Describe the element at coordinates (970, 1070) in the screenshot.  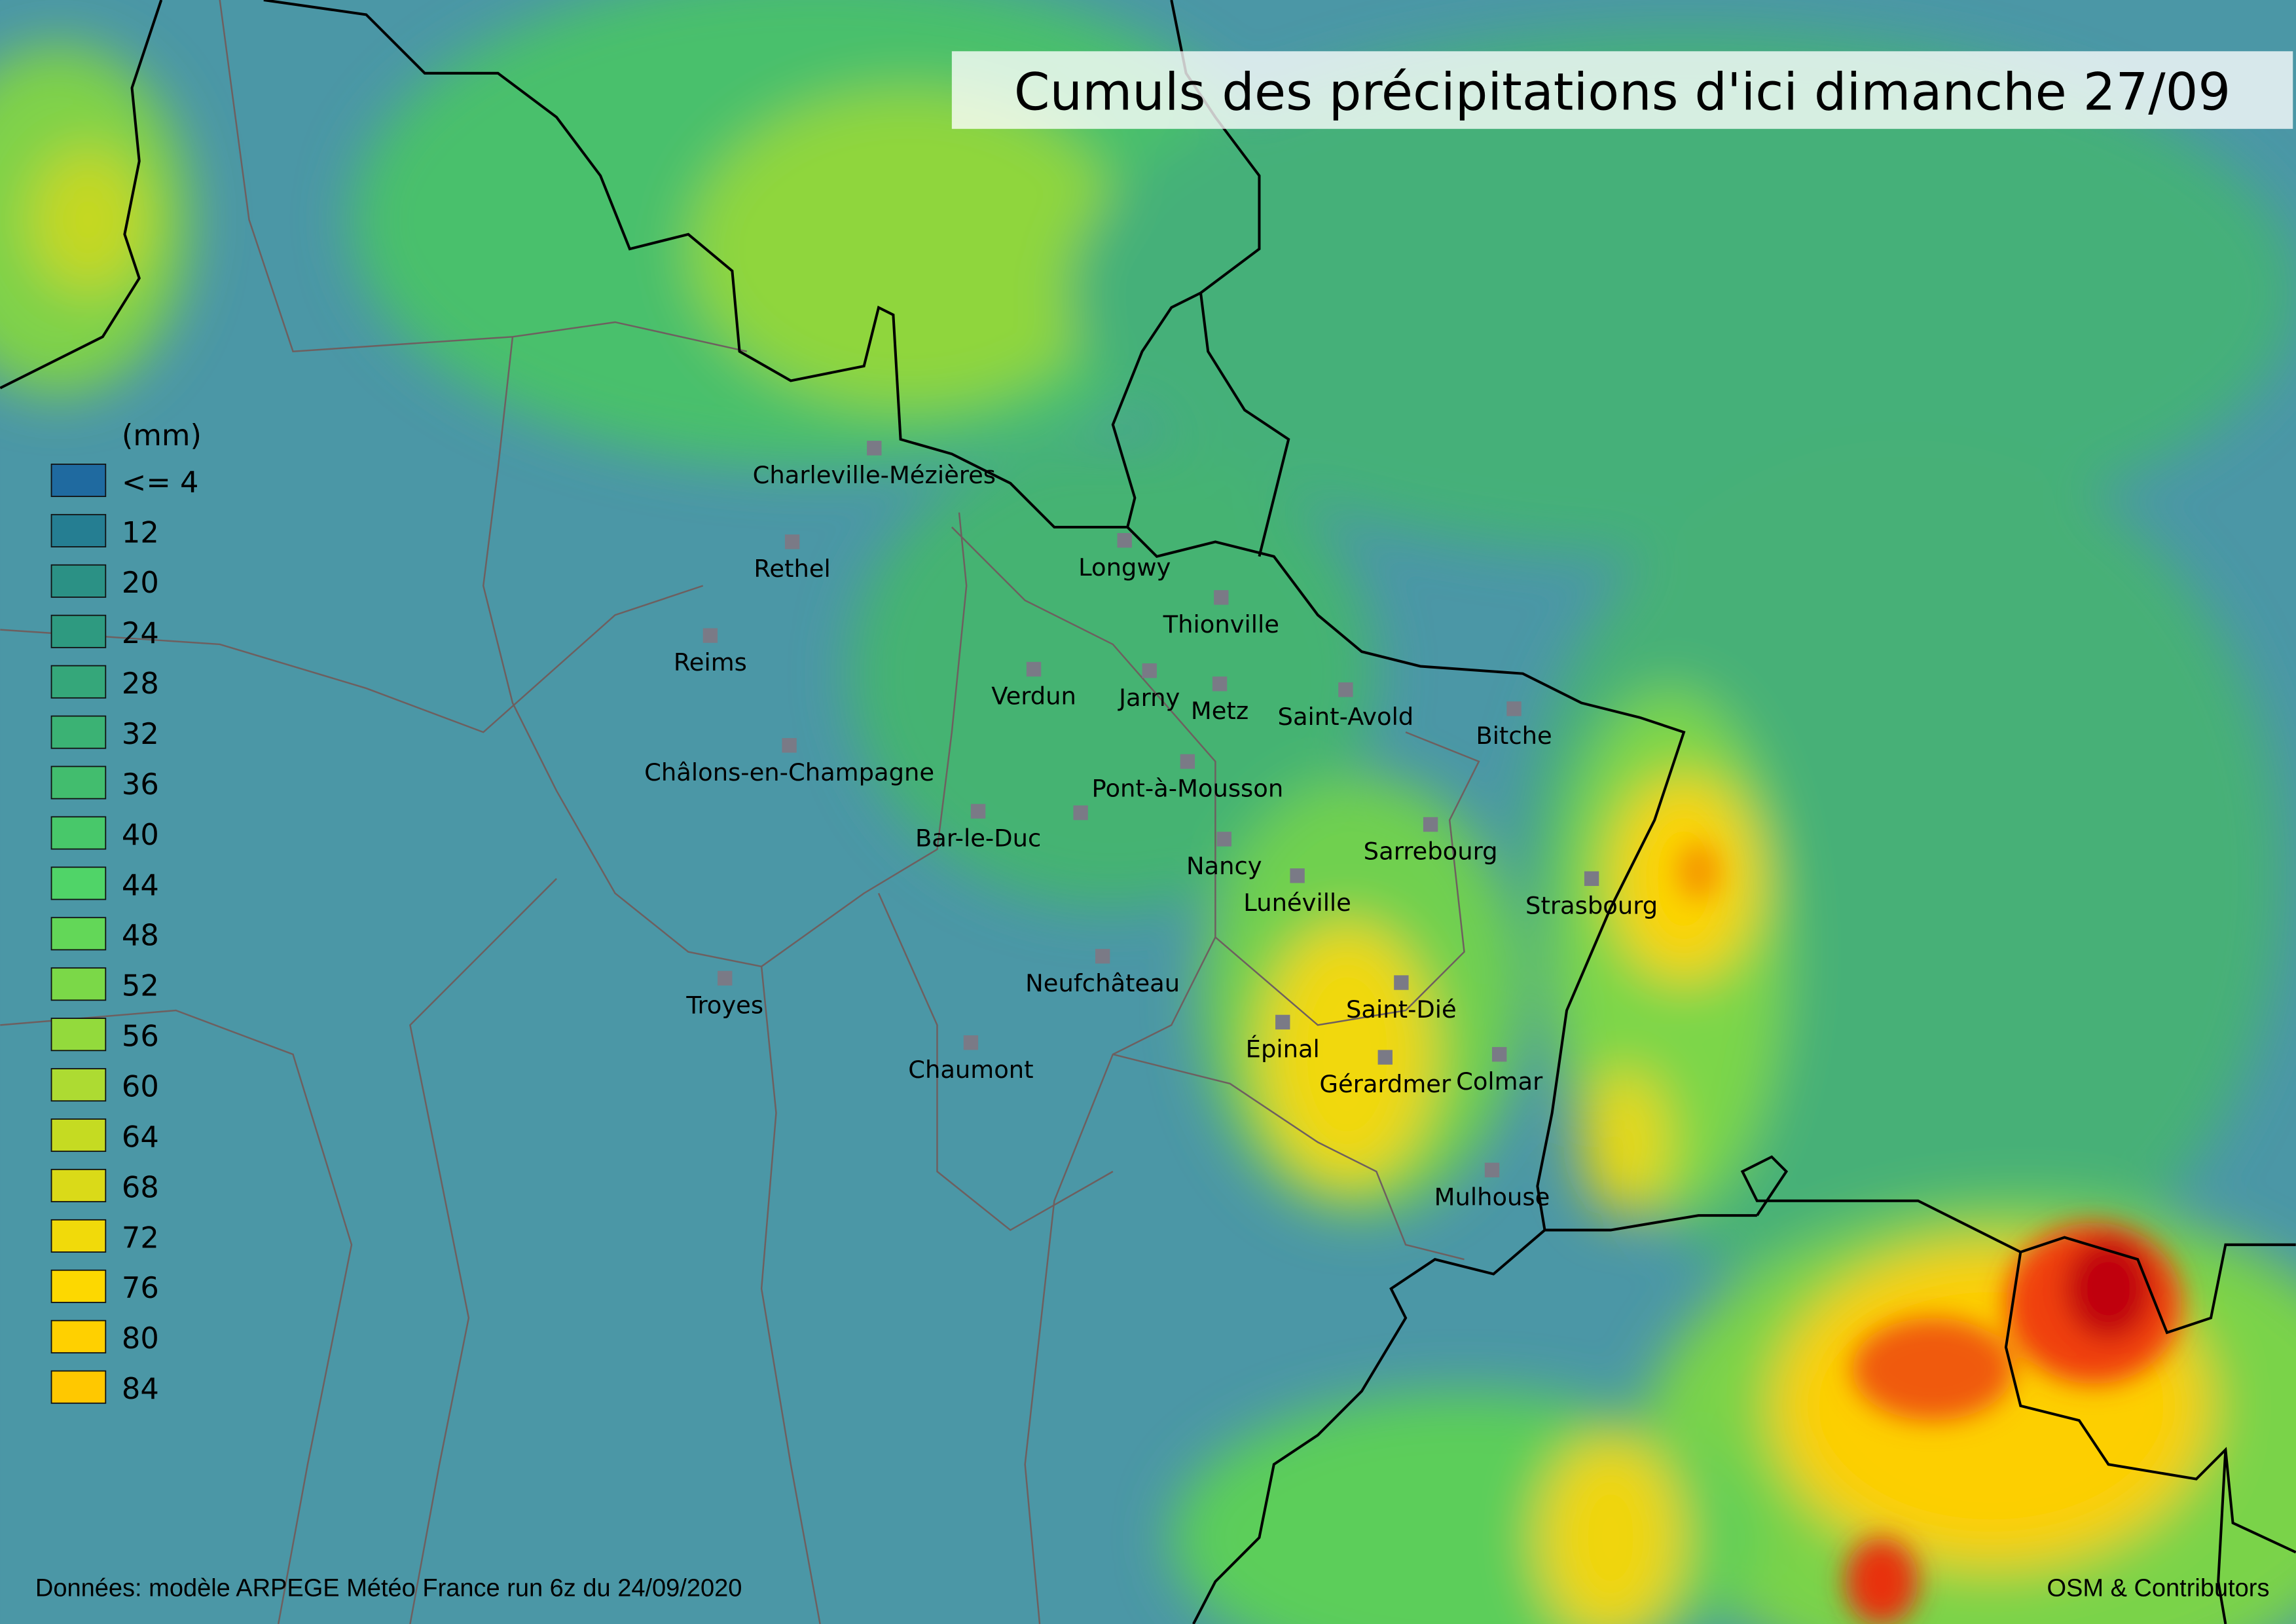
I see `city-label: Chaumont` at that location.